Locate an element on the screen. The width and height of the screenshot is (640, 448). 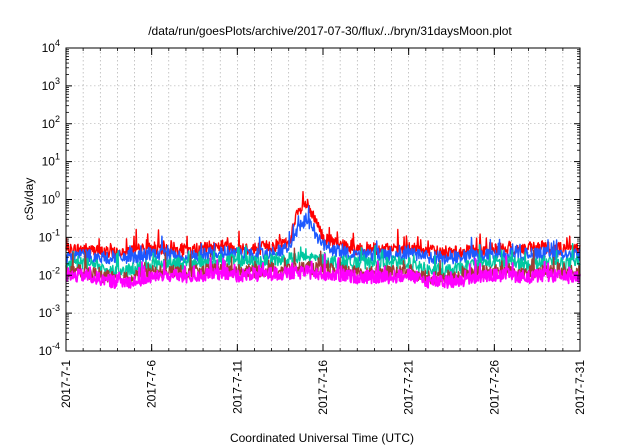
x-tick-label: 2017-7-31 is located at coordinates (580, 387).